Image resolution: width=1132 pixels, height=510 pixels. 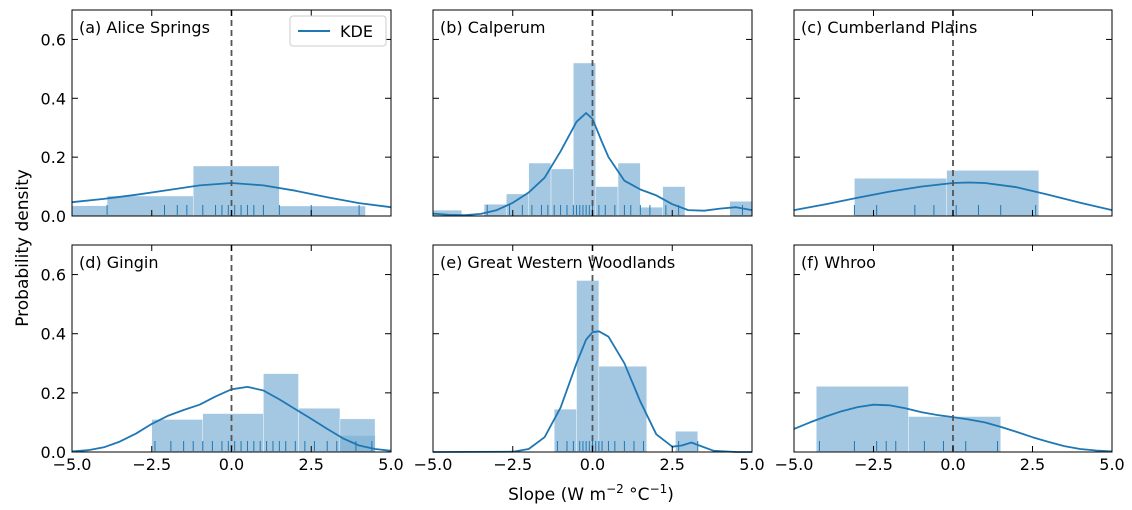 I want to click on panel-title: (a) Alice Springs, so click(x=144, y=27).